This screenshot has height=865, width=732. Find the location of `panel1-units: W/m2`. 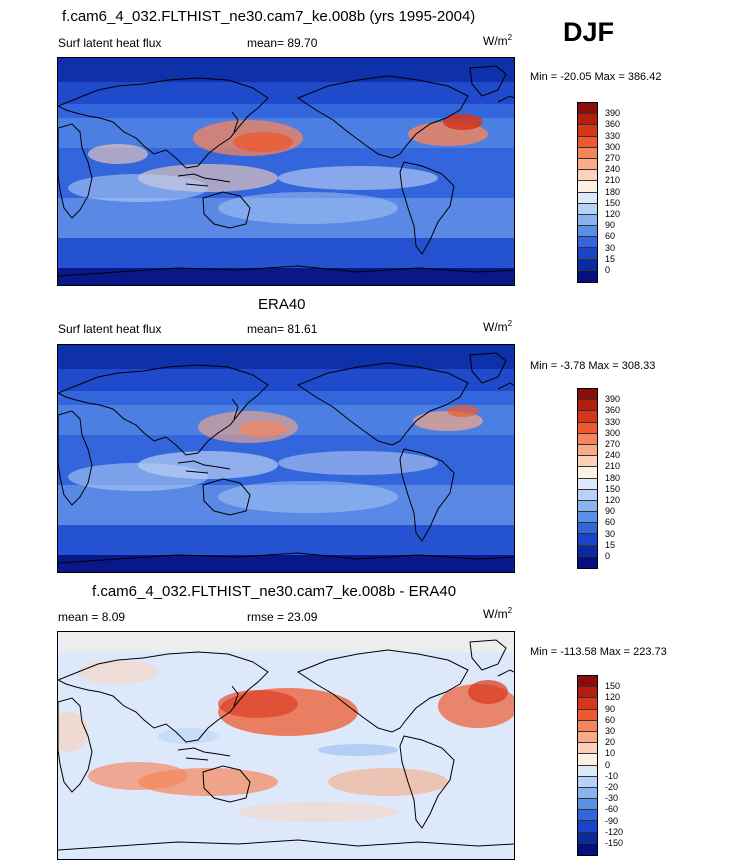

panel1-units: W/m2 is located at coordinates (498, 40).